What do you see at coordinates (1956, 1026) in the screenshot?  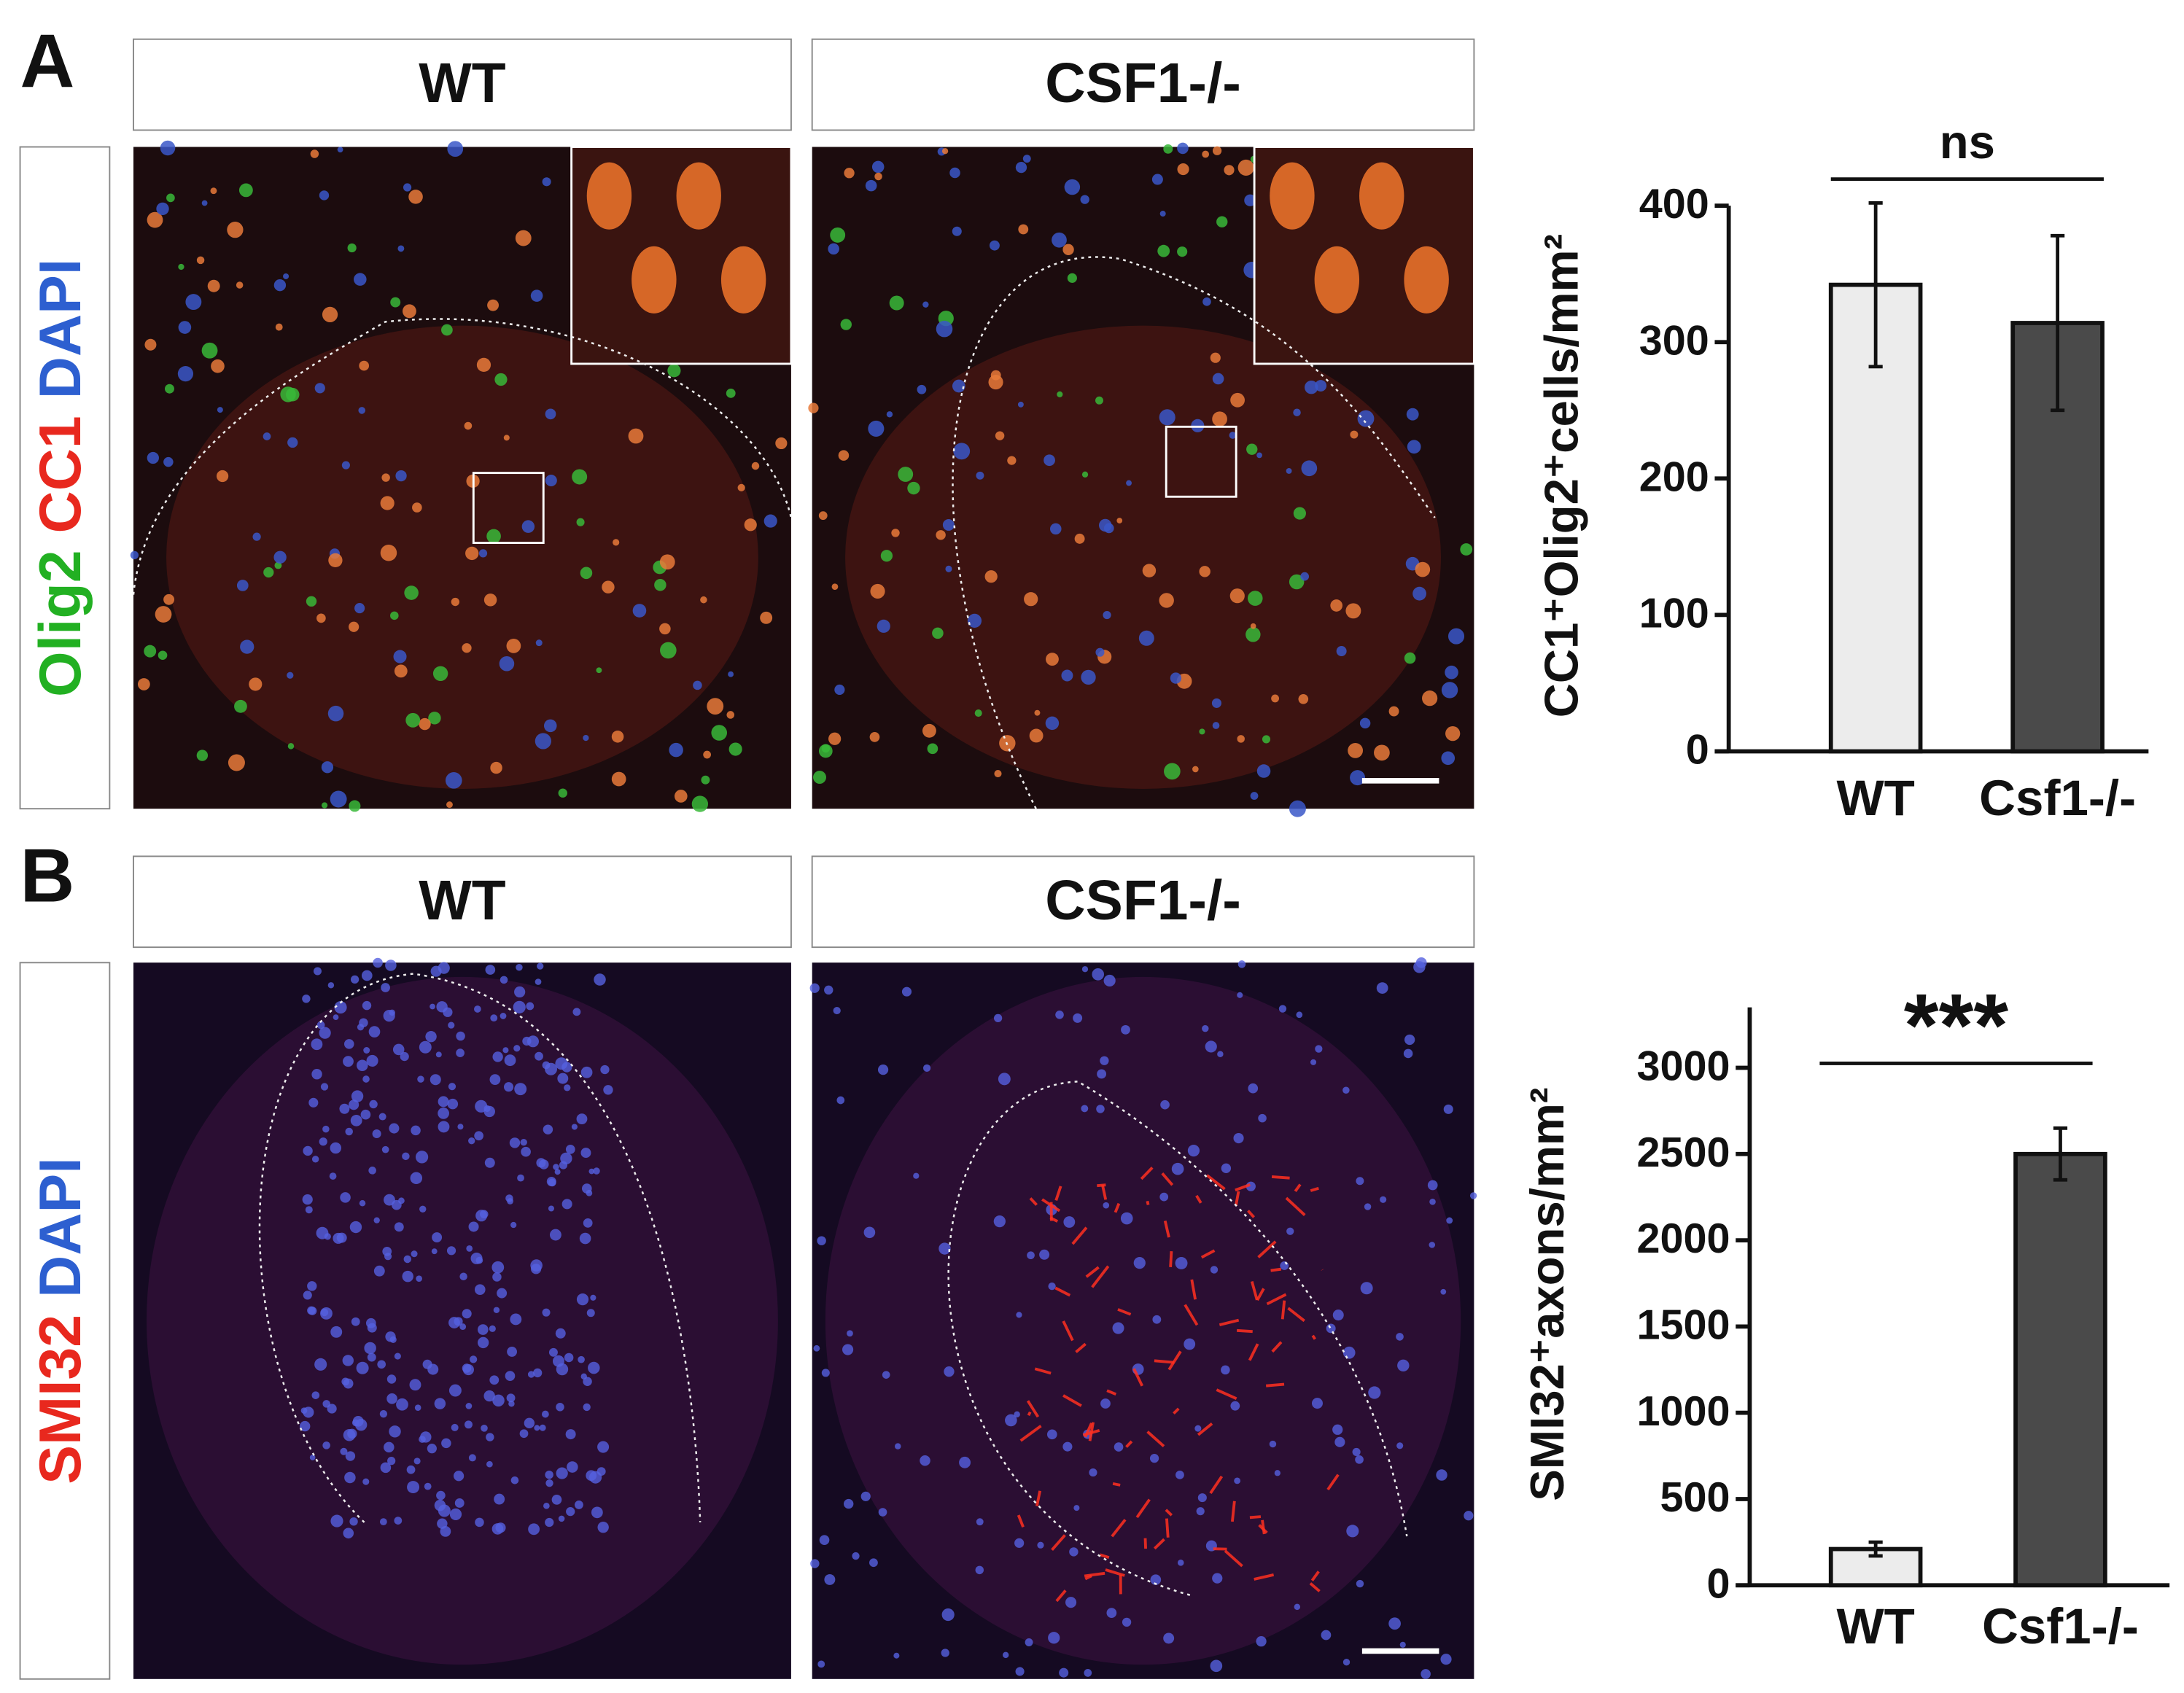 I see `significance-label: ***` at bounding box center [1956, 1026].